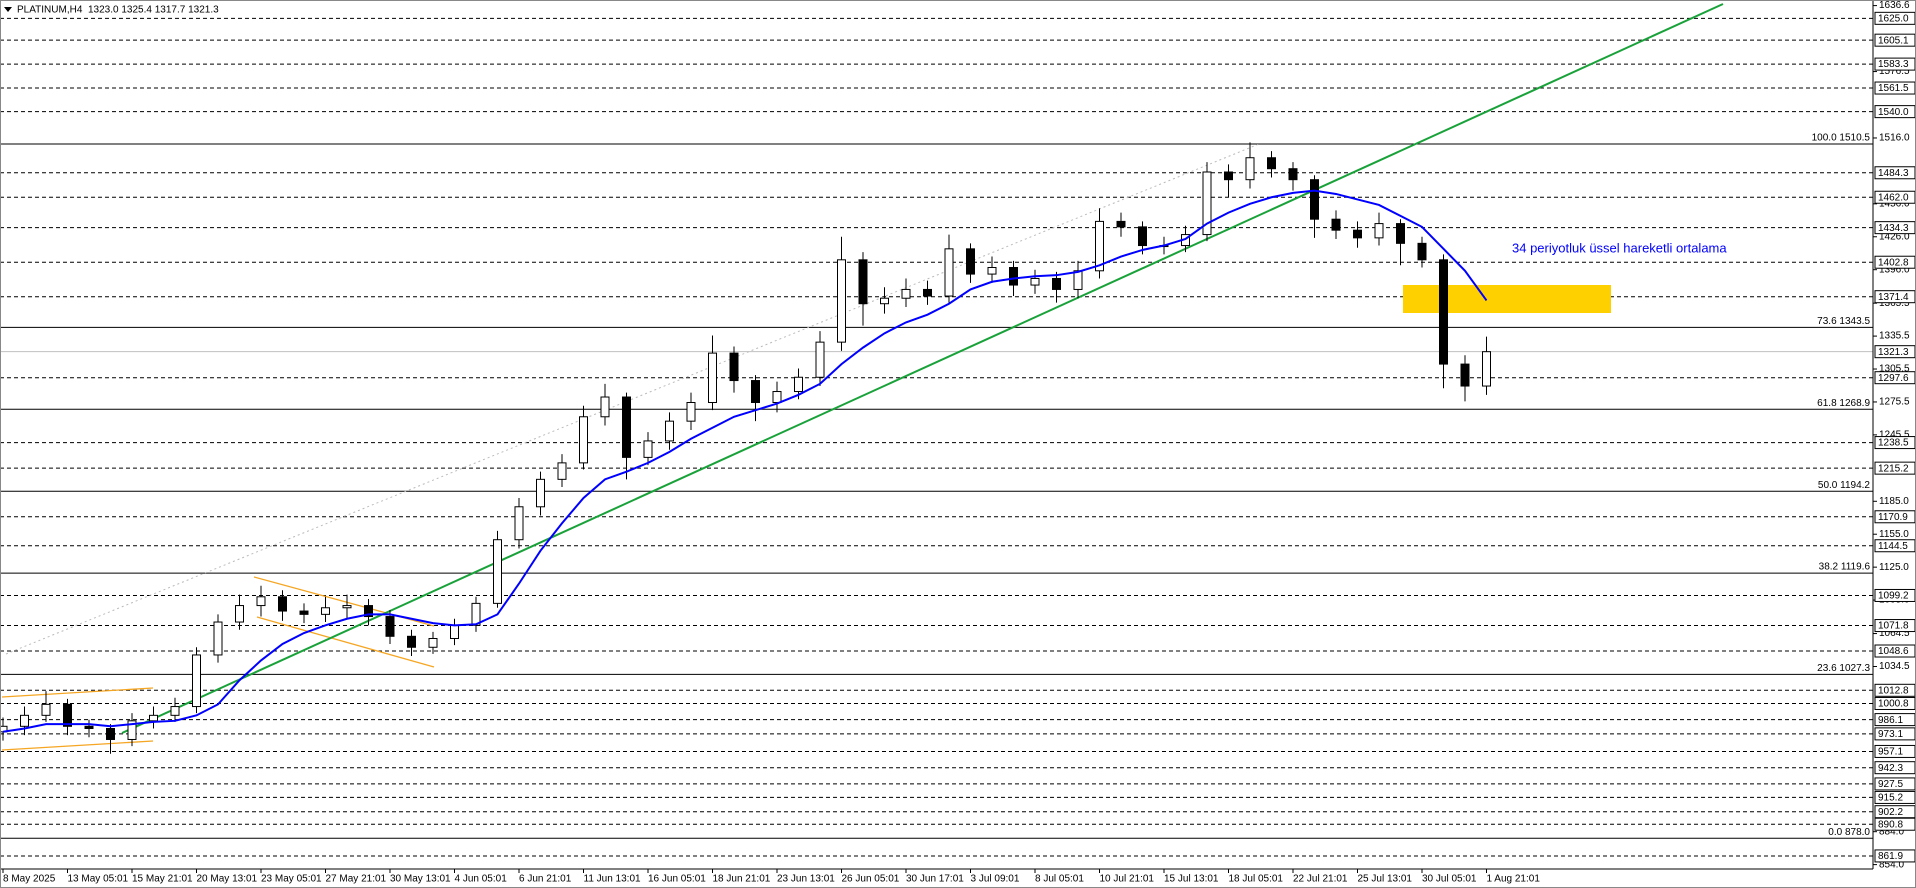  What do you see at coordinates (1843, 403) in the screenshot?
I see `fib-label: 61.8 1268.9` at bounding box center [1843, 403].